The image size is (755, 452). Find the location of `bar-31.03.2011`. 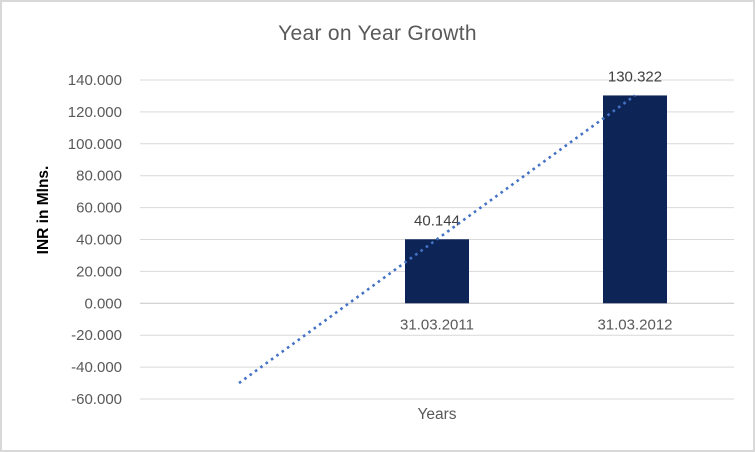

bar-31.03.2011 is located at coordinates (437, 271).